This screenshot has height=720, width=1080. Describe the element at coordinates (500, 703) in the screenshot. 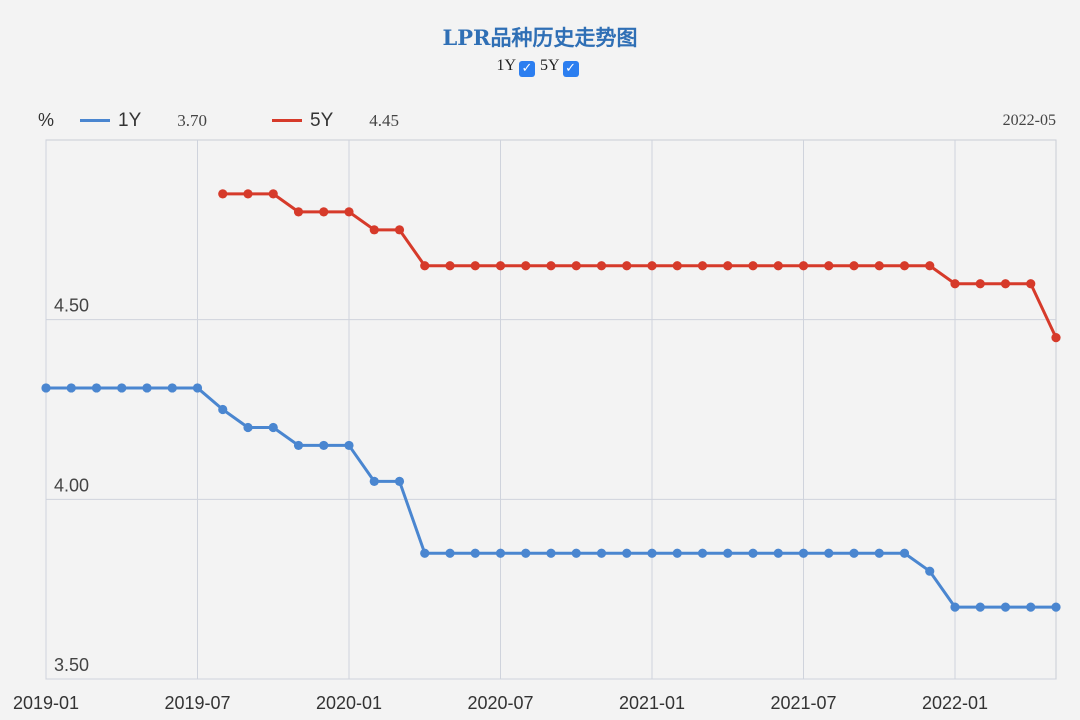

I see `x-tick-label: 2020-07` at that location.